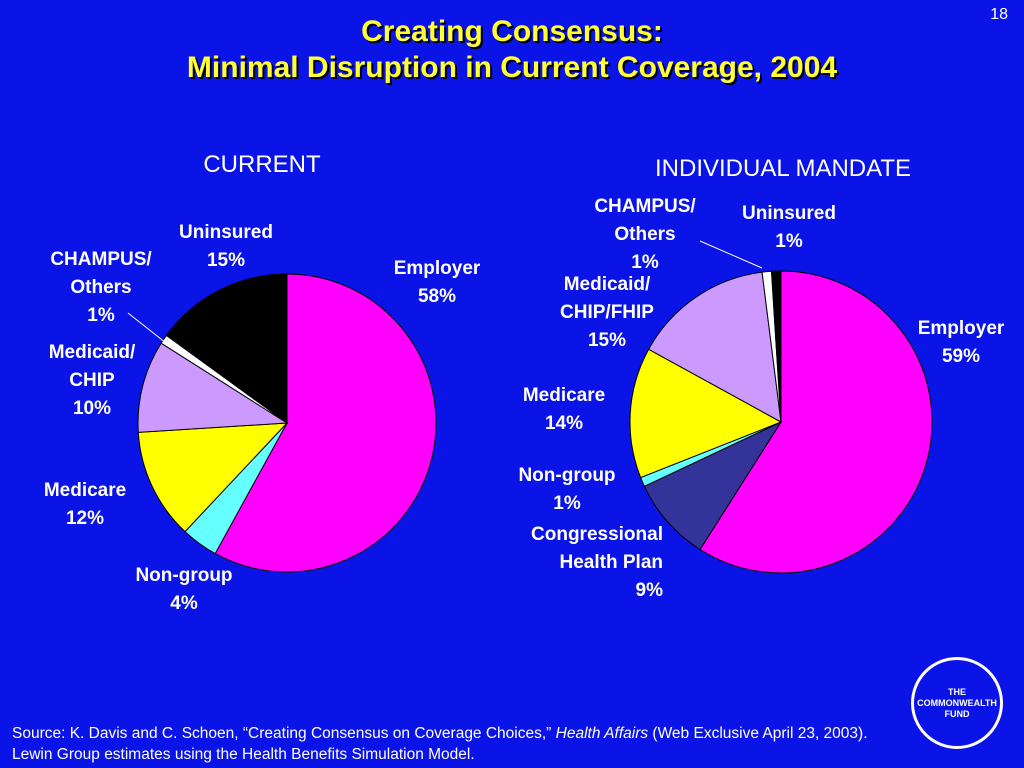 This screenshot has height=768, width=1024. I want to click on commonwealth-fund-logo: THE COMMONWEALTH FUND, so click(957, 703).